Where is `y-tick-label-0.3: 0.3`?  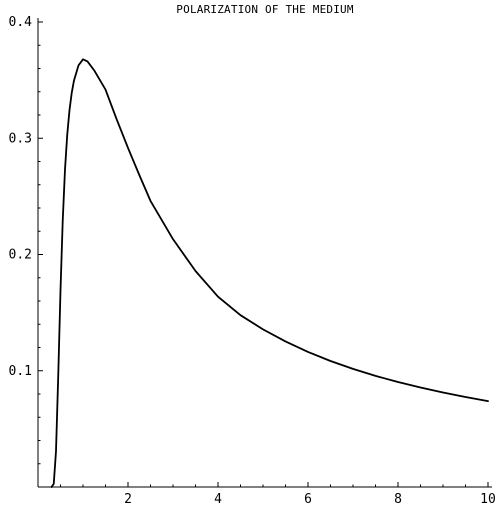
y-tick-label-0.3: 0.3 is located at coordinates (20, 138).